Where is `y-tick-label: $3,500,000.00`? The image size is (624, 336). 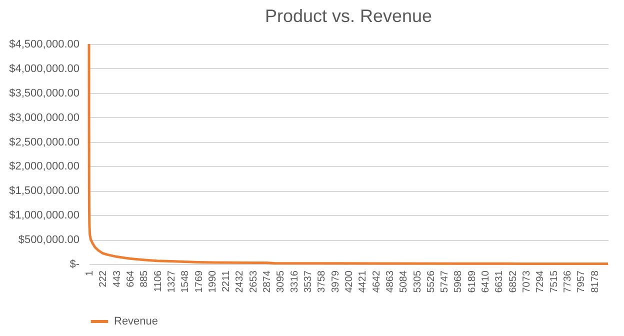
y-tick-label: $3,500,000.00 is located at coordinates (44, 93).